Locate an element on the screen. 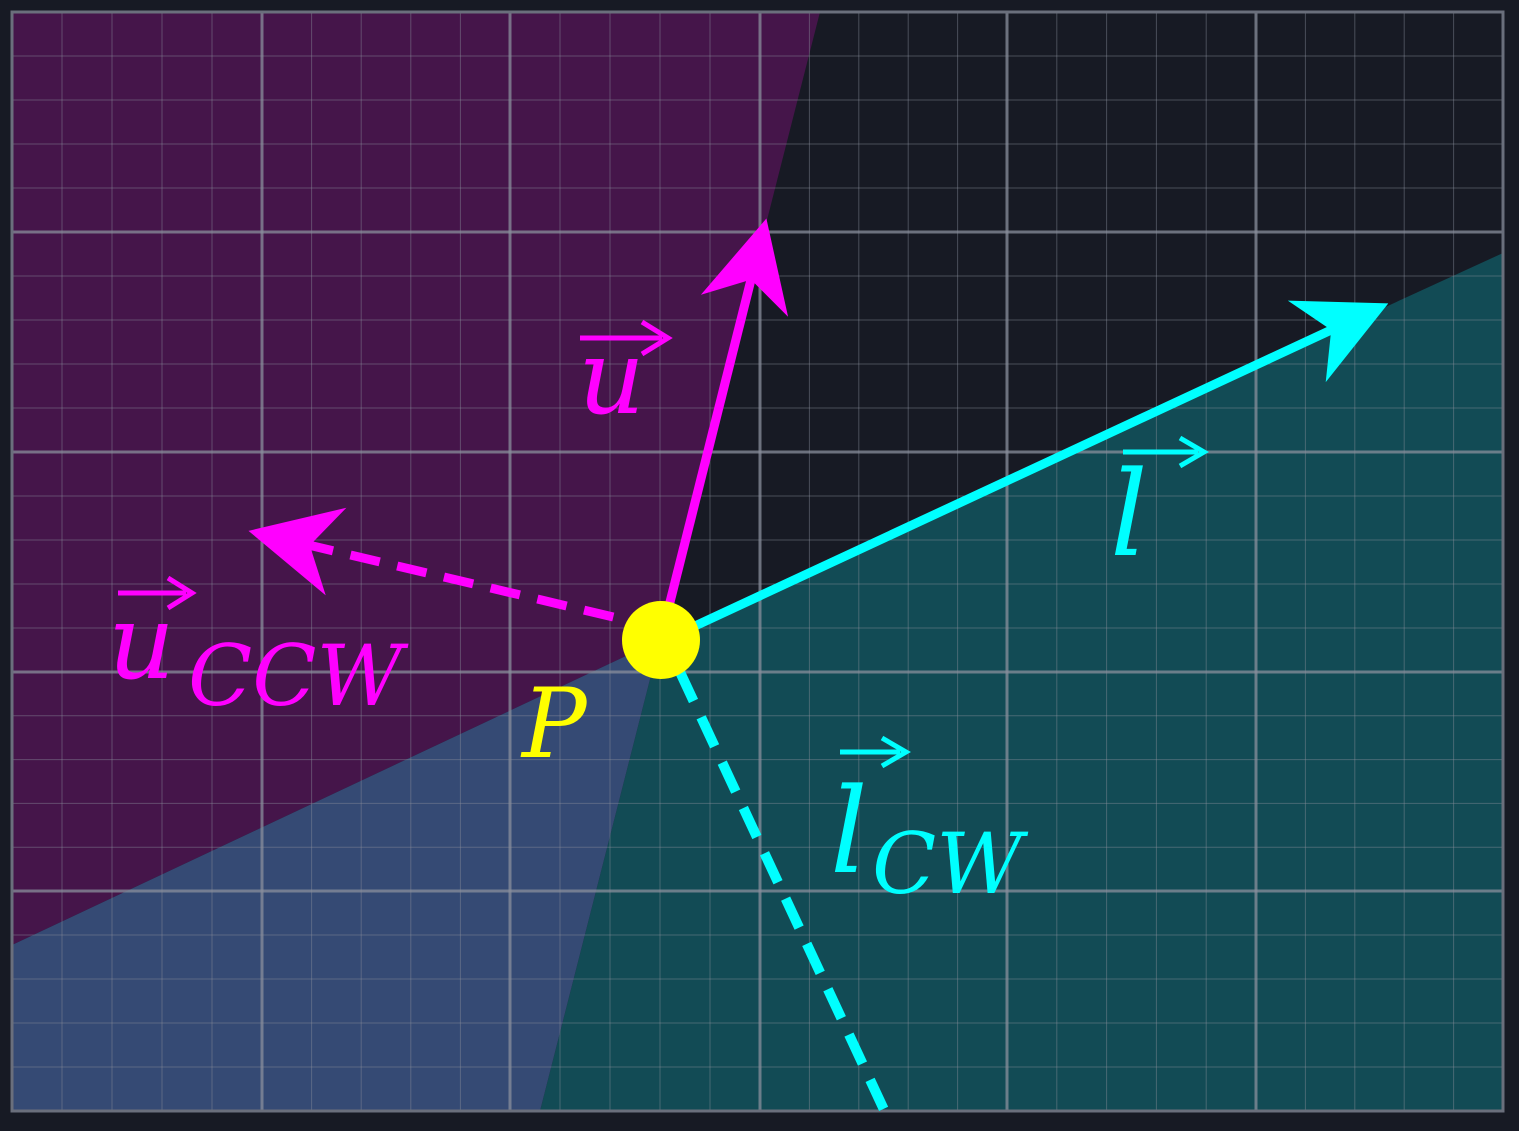 Image resolution: width=1519 pixels, height=1131 pixels. l-cw-vector is located at coordinates (783, 893).